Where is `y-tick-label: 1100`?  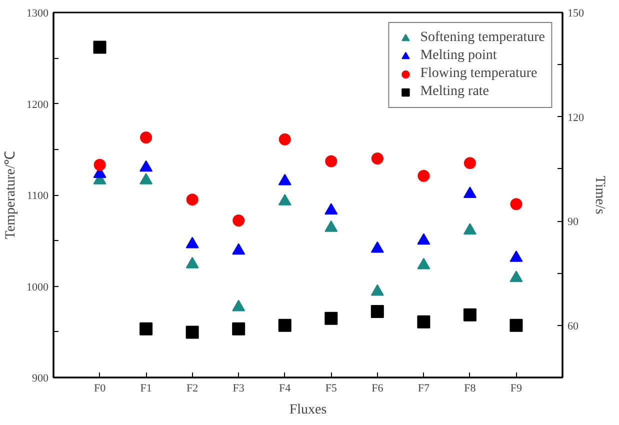 y-tick-label: 1100 is located at coordinates (37, 196).